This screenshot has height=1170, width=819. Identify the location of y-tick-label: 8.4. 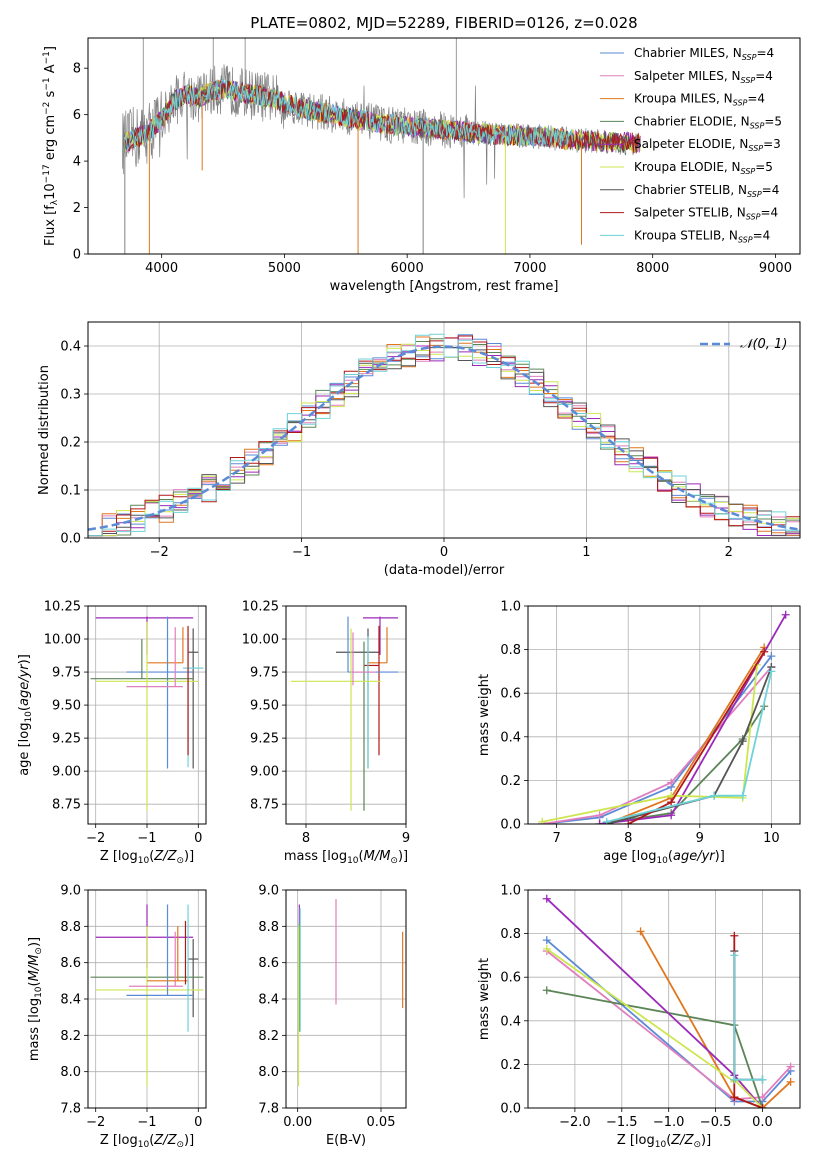
(268, 1000).